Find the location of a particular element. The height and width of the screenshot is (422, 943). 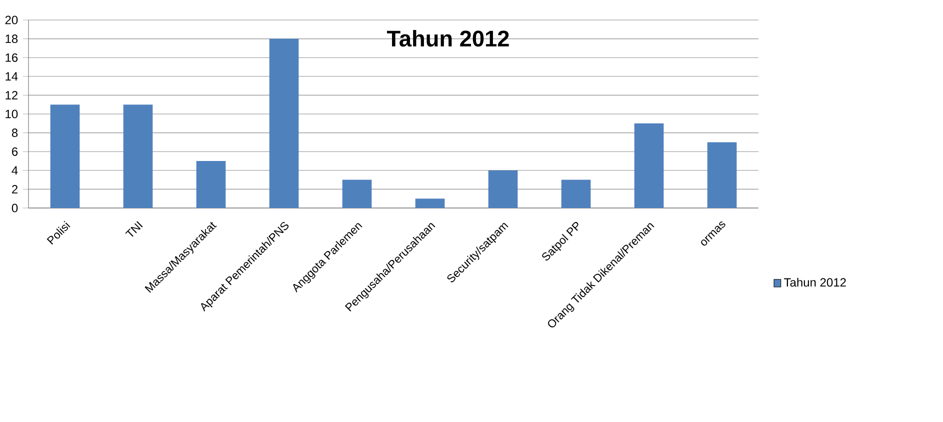

x-tick-label: TNI is located at coordinates (134, 229).